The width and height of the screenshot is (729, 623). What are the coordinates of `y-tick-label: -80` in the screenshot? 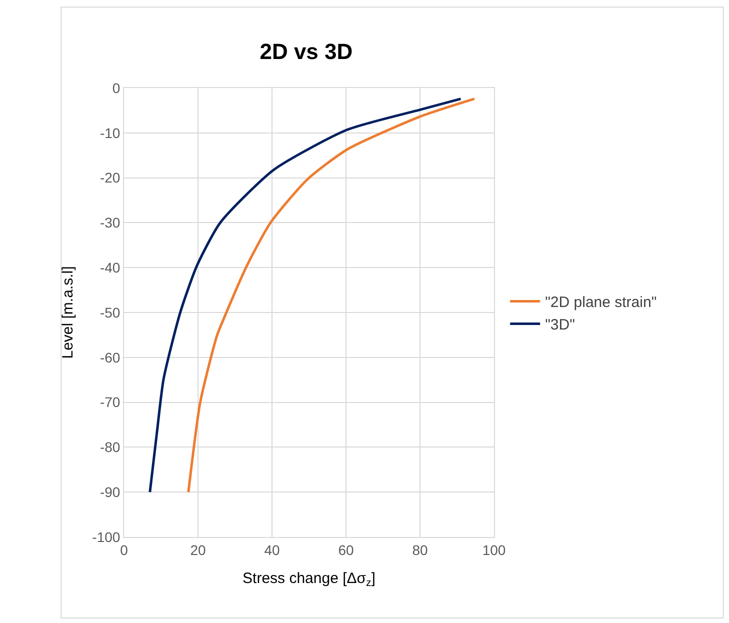 It's located at (110, 447).